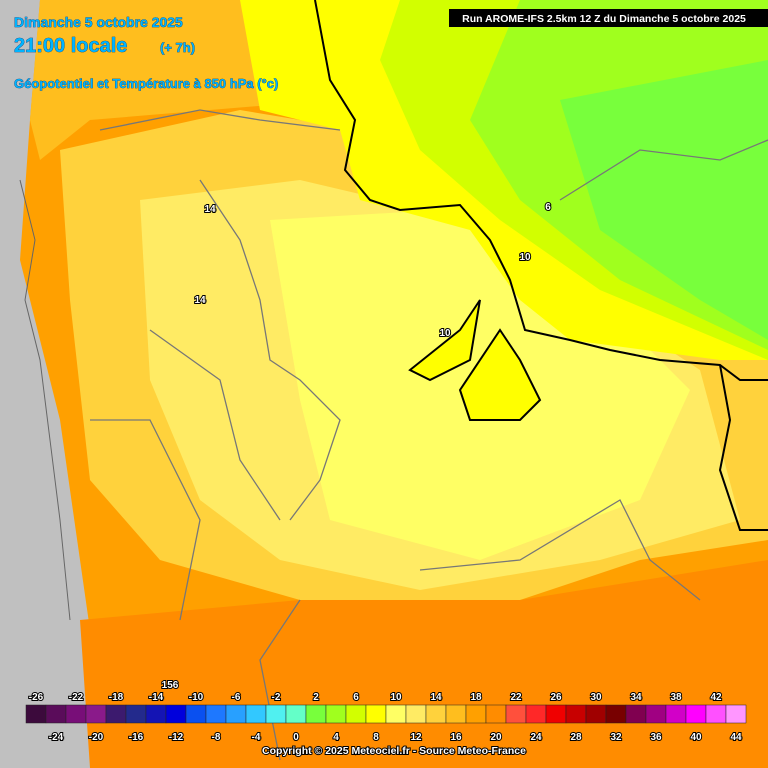 Image resolution: width=768 pixels, height=768 pixels. Describe the element at coordinates (476, 697) in the screenshot. I see `legend-label: 18` at that location.